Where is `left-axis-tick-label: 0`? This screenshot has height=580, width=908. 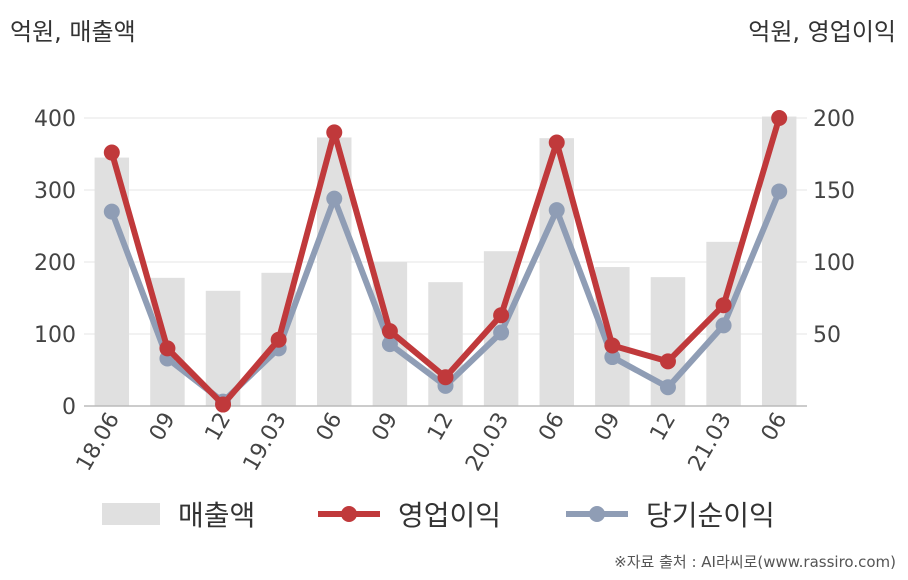
left-axis-tick-label: 0 is located at coordinates (69, 407).